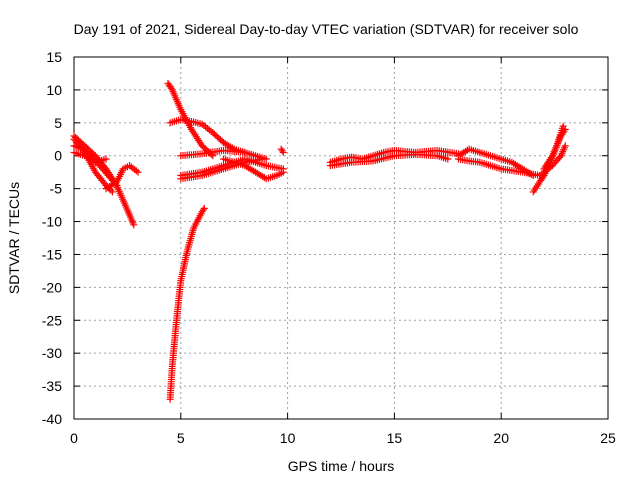  Describe the element at coordinates (58, 123) in the screenshot. I see `y-tick-label: 5` at that location.